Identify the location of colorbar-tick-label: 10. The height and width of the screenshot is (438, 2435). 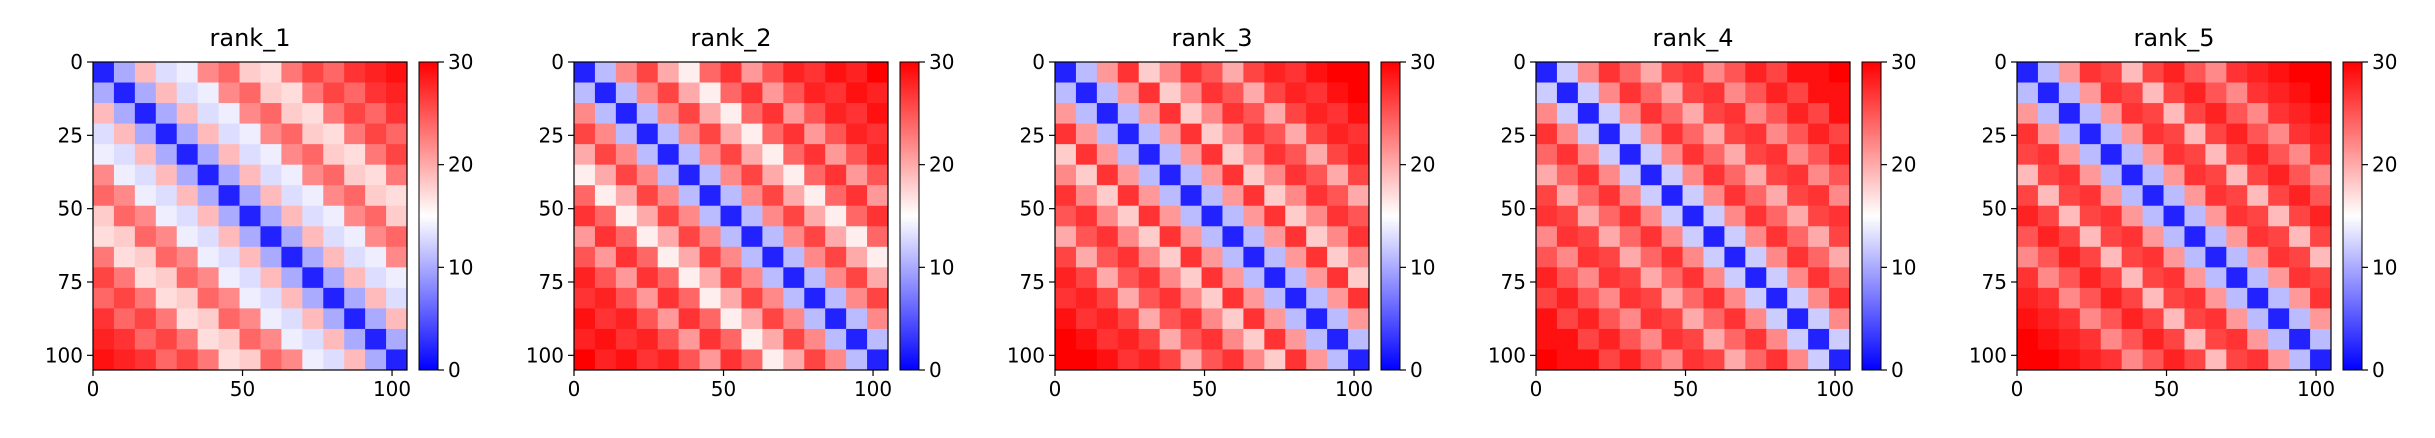
(941, 267).